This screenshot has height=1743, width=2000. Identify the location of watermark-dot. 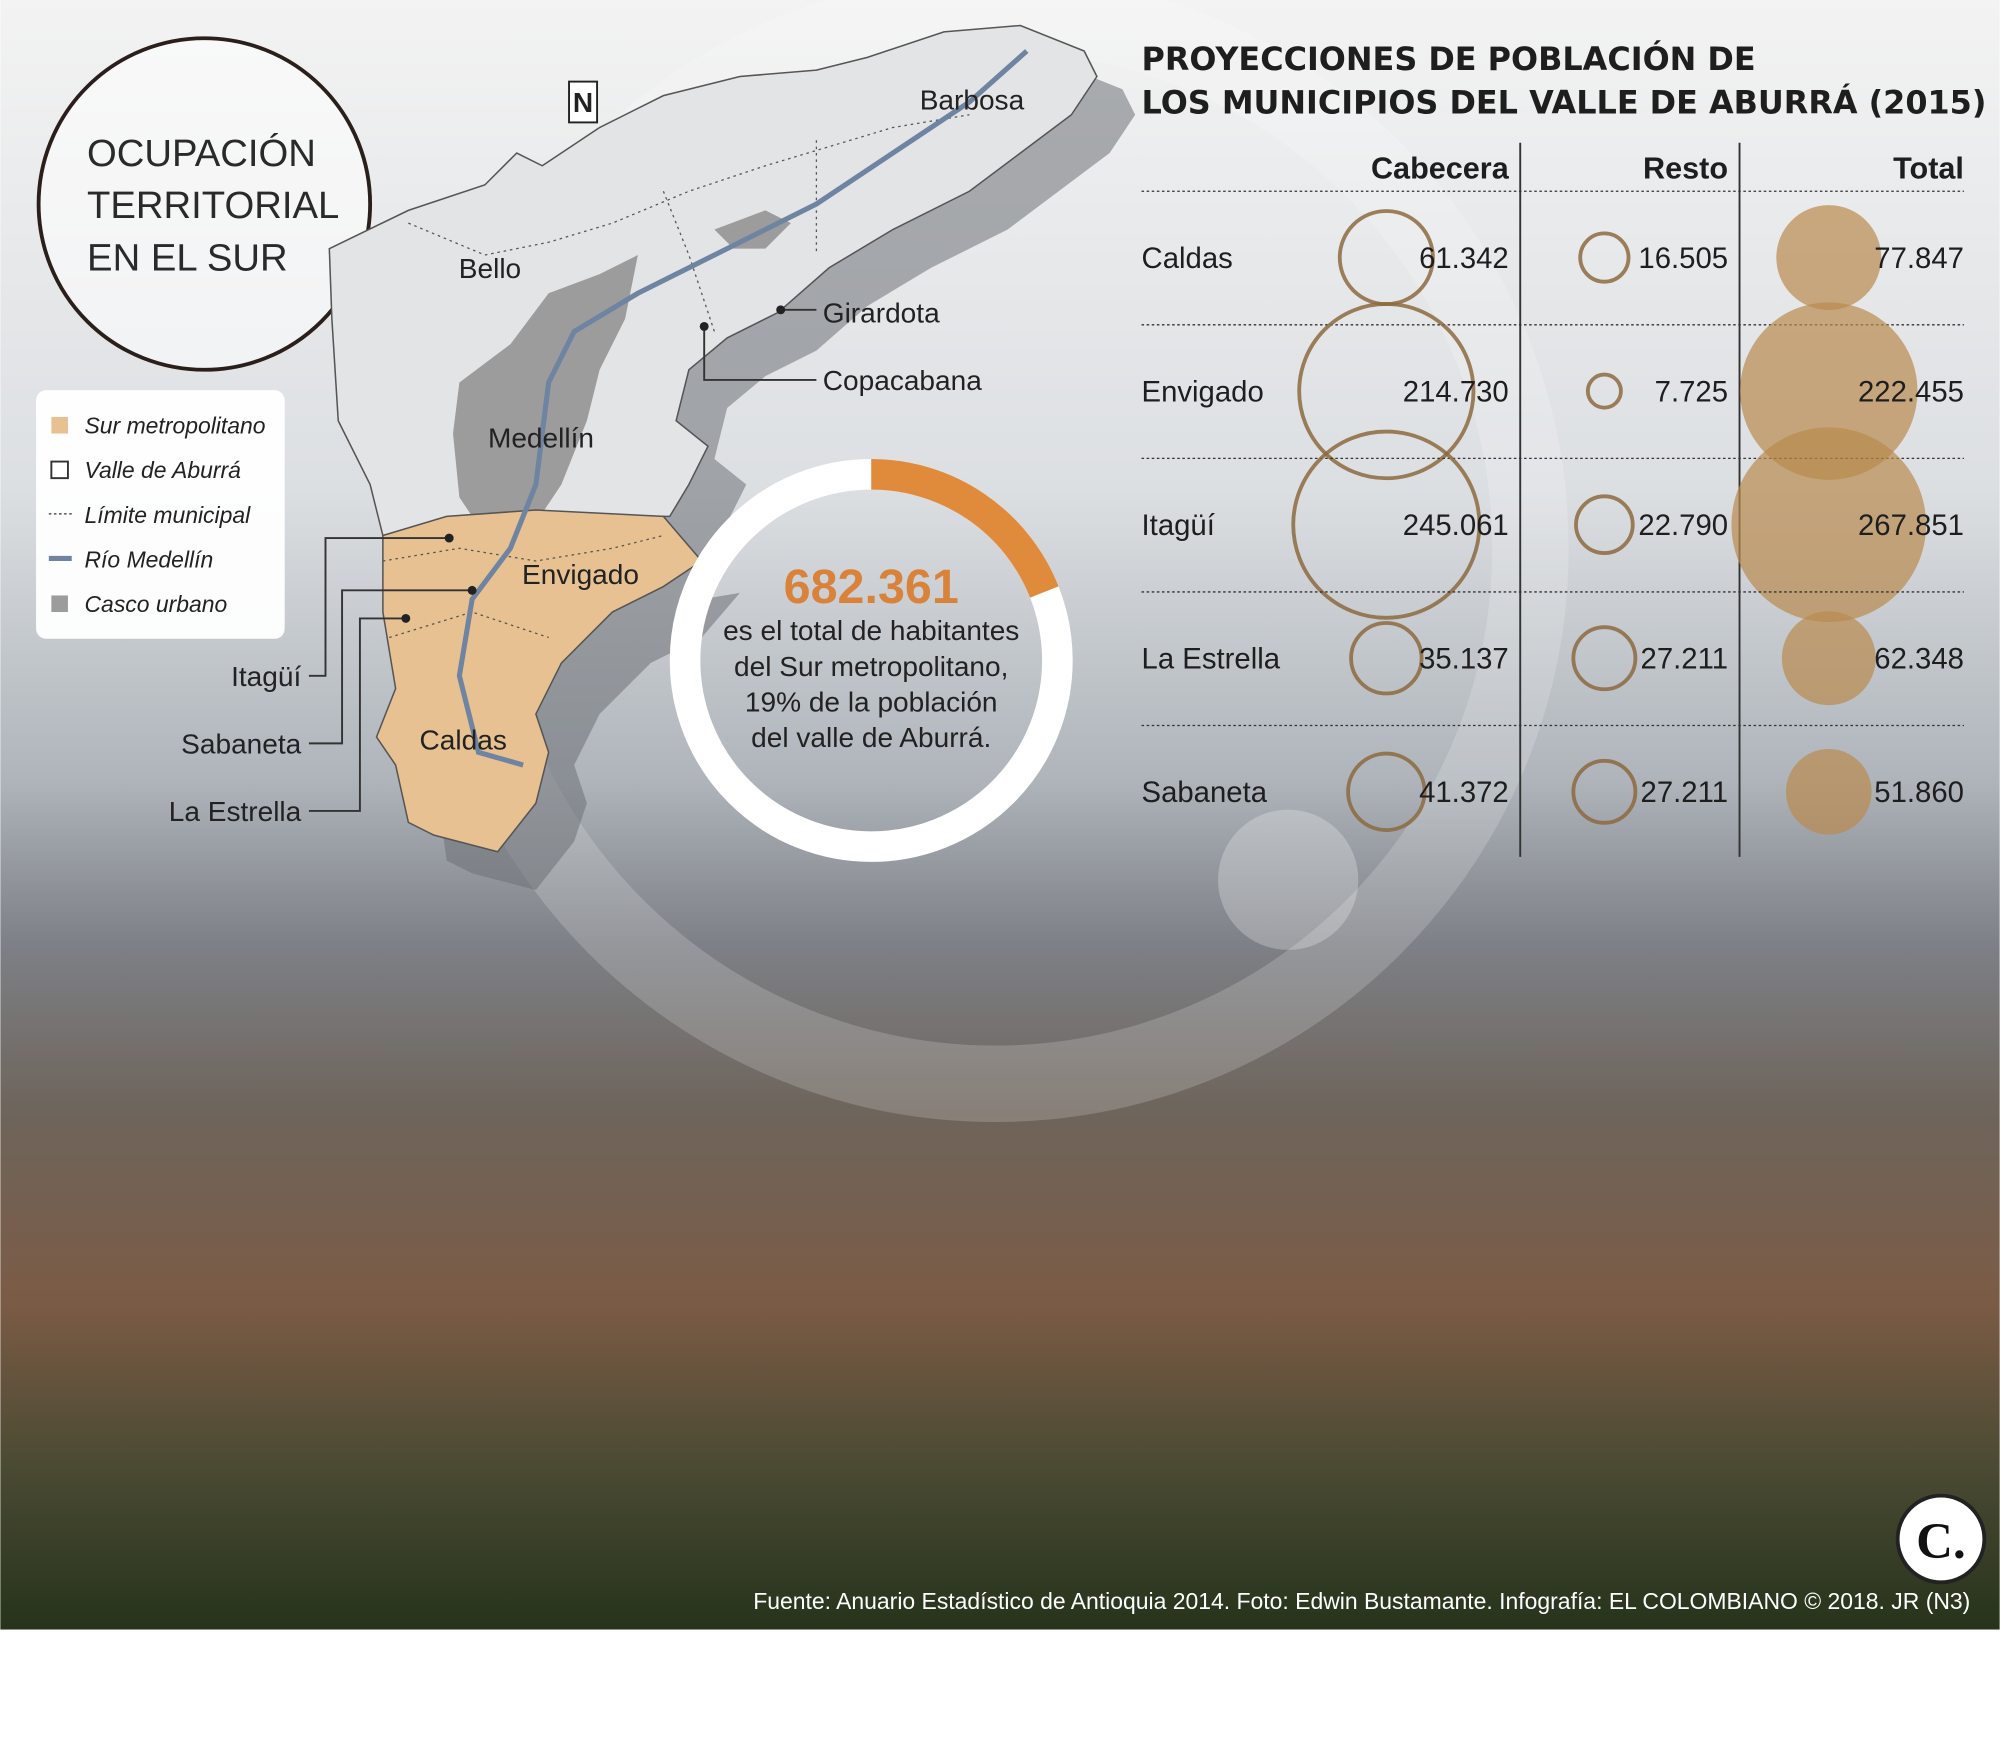
(1288, 879).